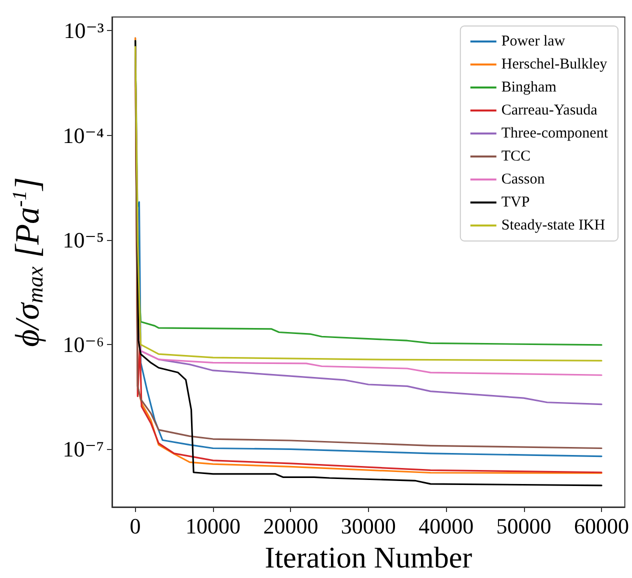 This screenshot has width=632, height=578. I want to click on legend-label: TCC, so click(516, 156).